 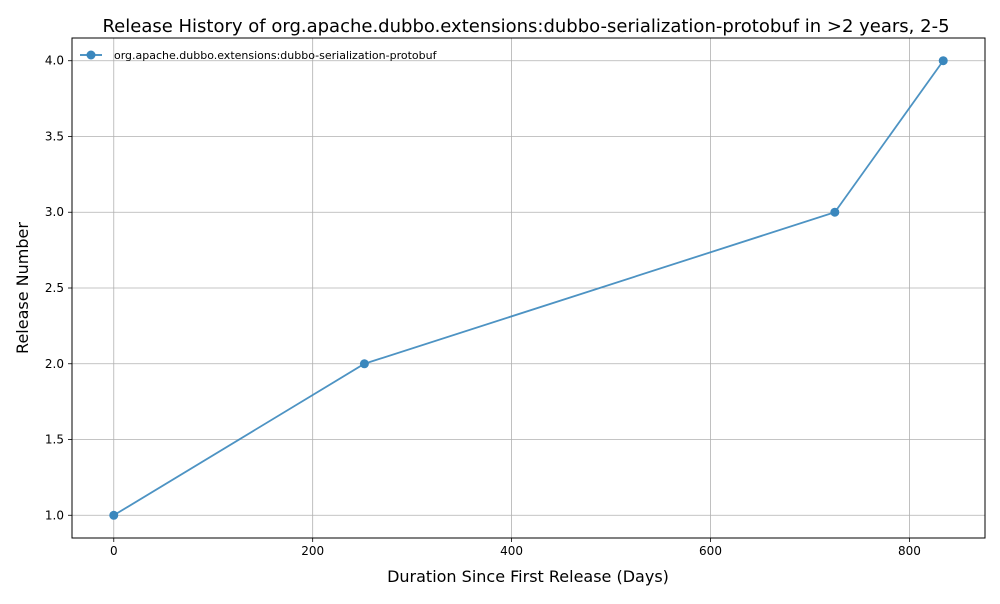 What do you see at coordinates (22, 288) in the screenshot?
I see `y-axis-label: Release Number` at bounding box center [22, 288].